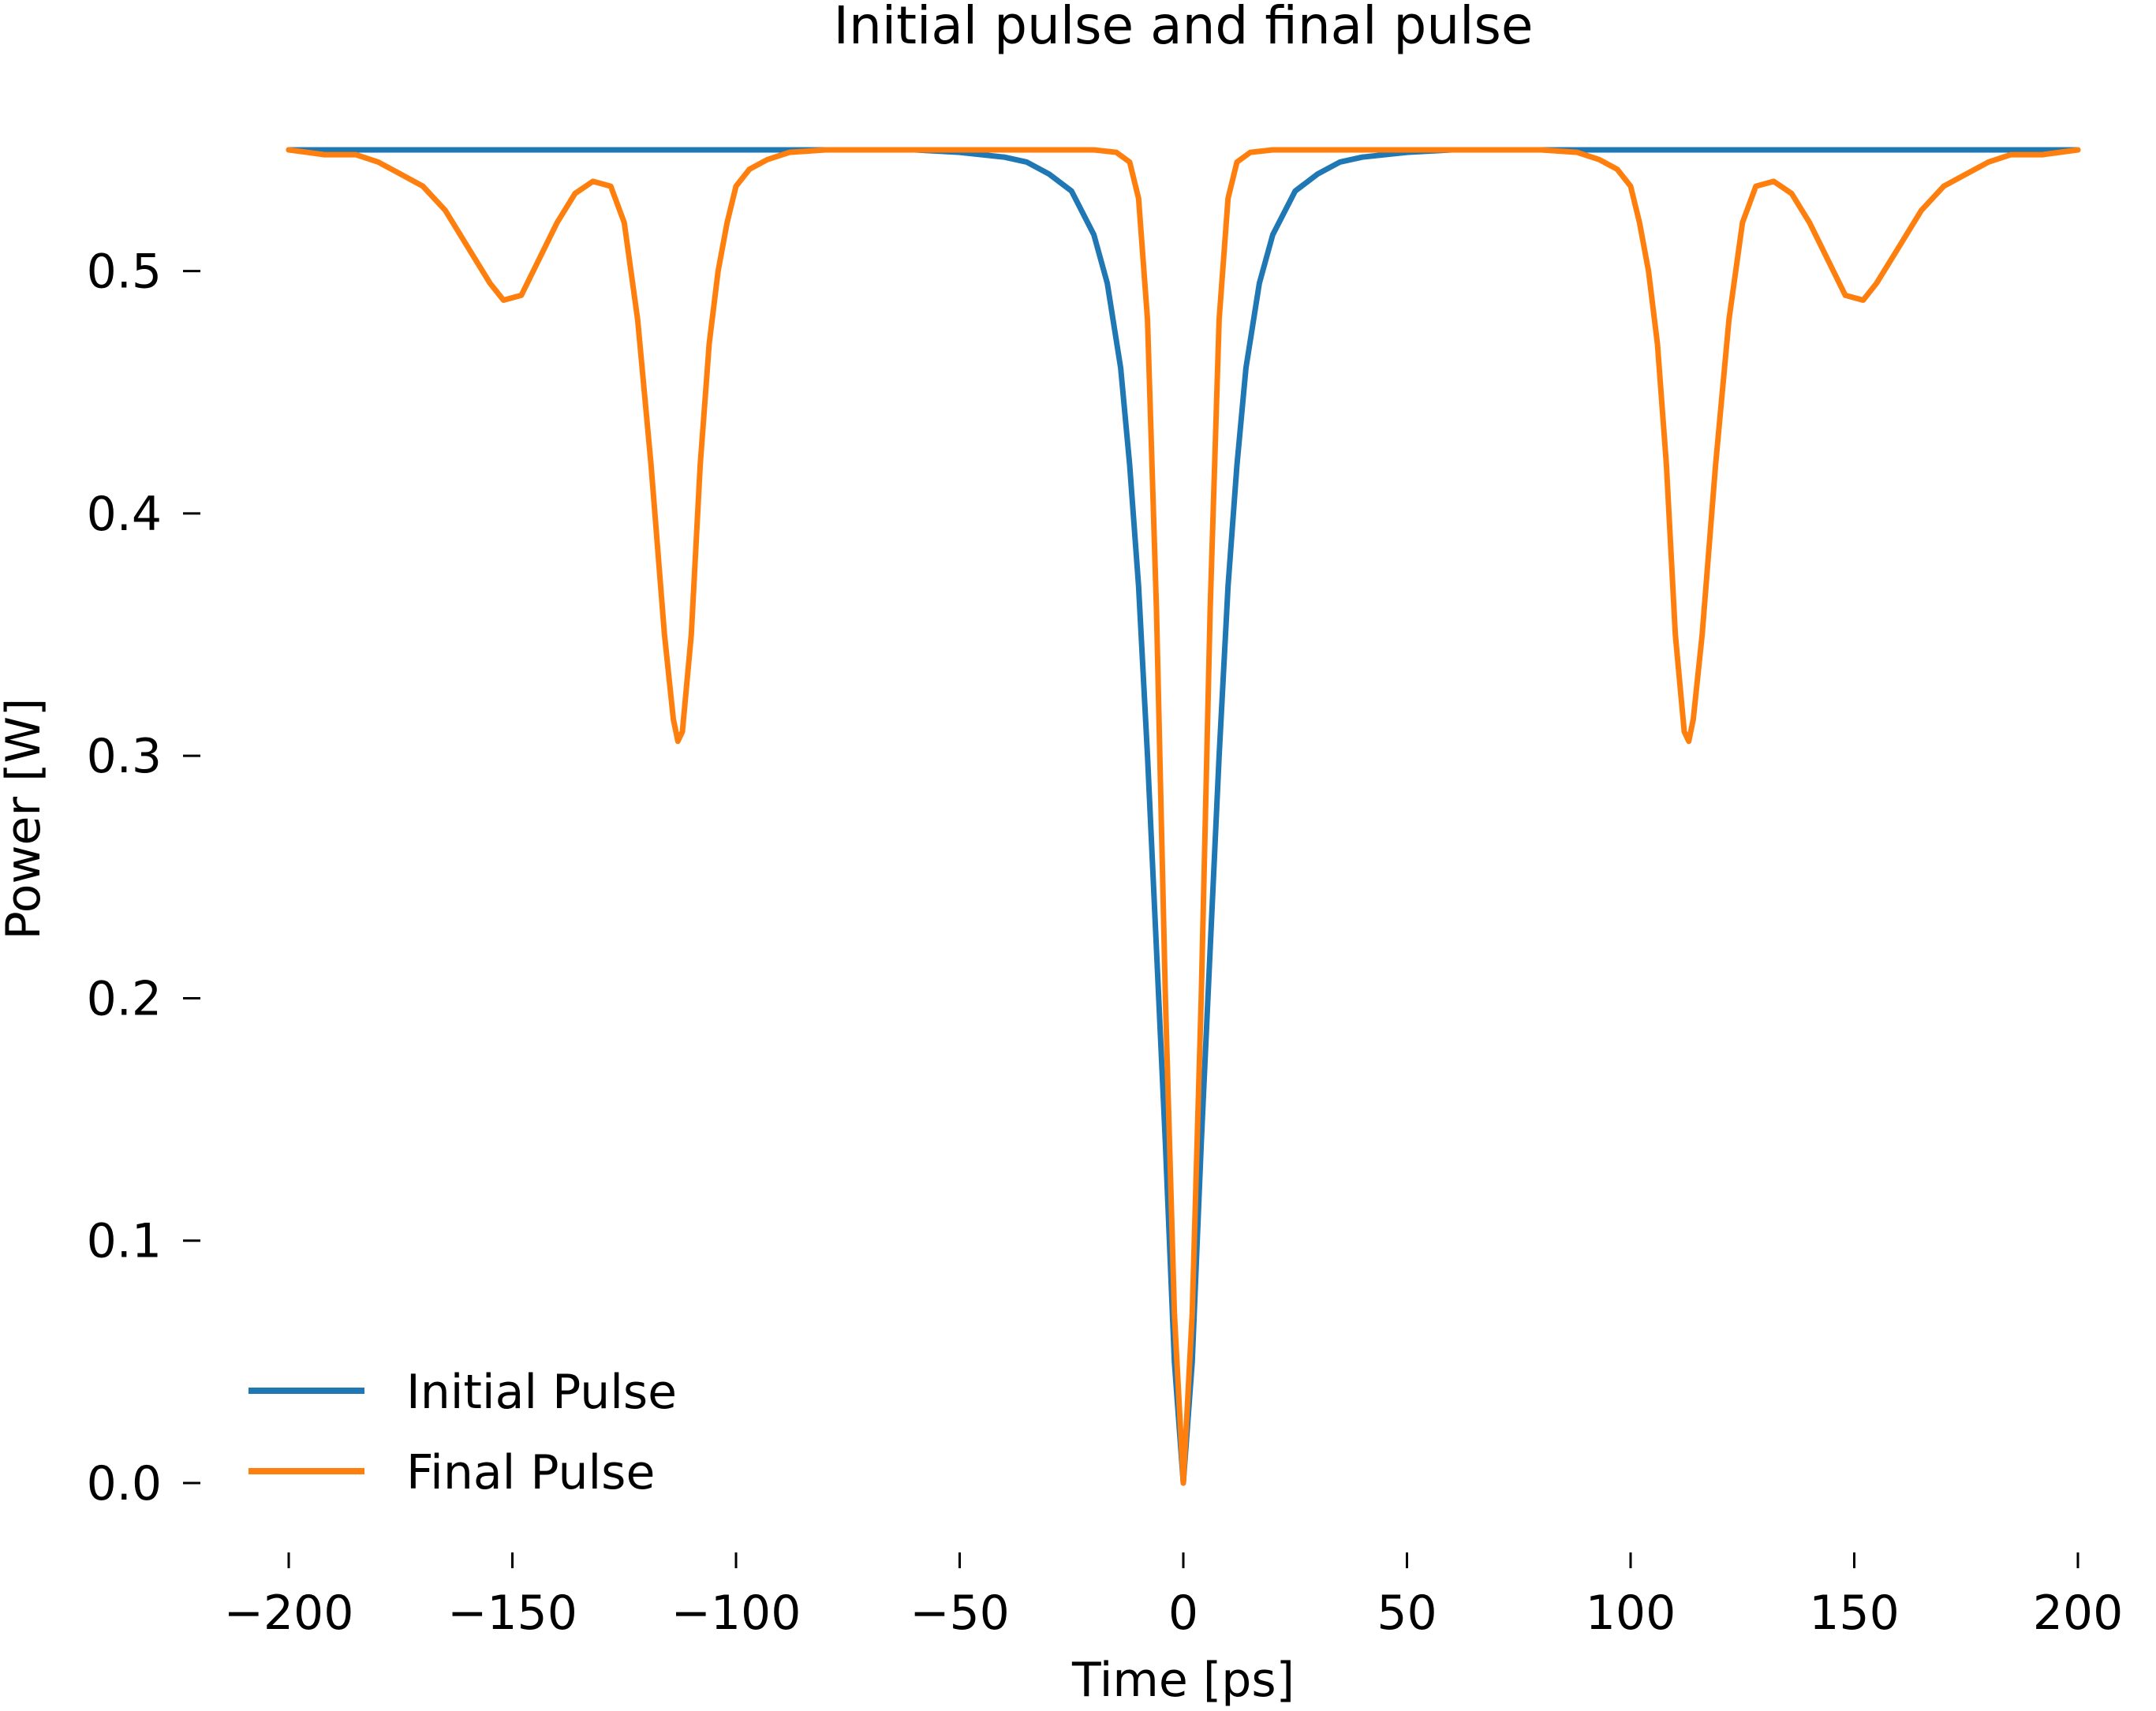  I want to click on x-tick-label: 50, so click(1407, 1613).